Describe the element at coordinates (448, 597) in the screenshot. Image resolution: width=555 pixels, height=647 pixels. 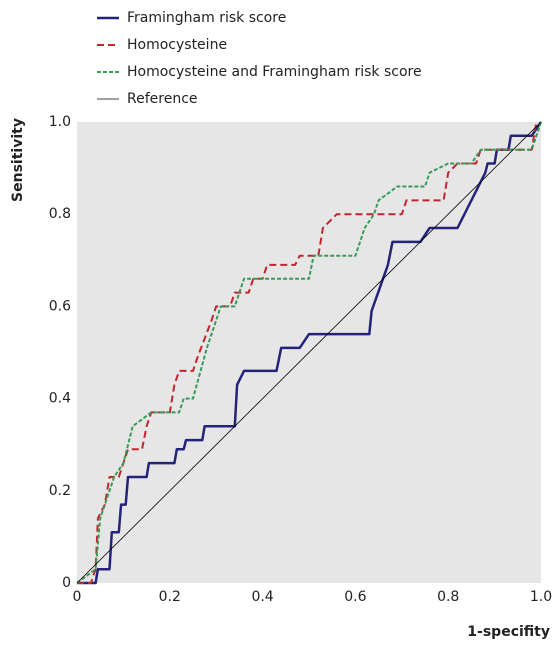
I see `x-tick-label: 0.8` at that location.